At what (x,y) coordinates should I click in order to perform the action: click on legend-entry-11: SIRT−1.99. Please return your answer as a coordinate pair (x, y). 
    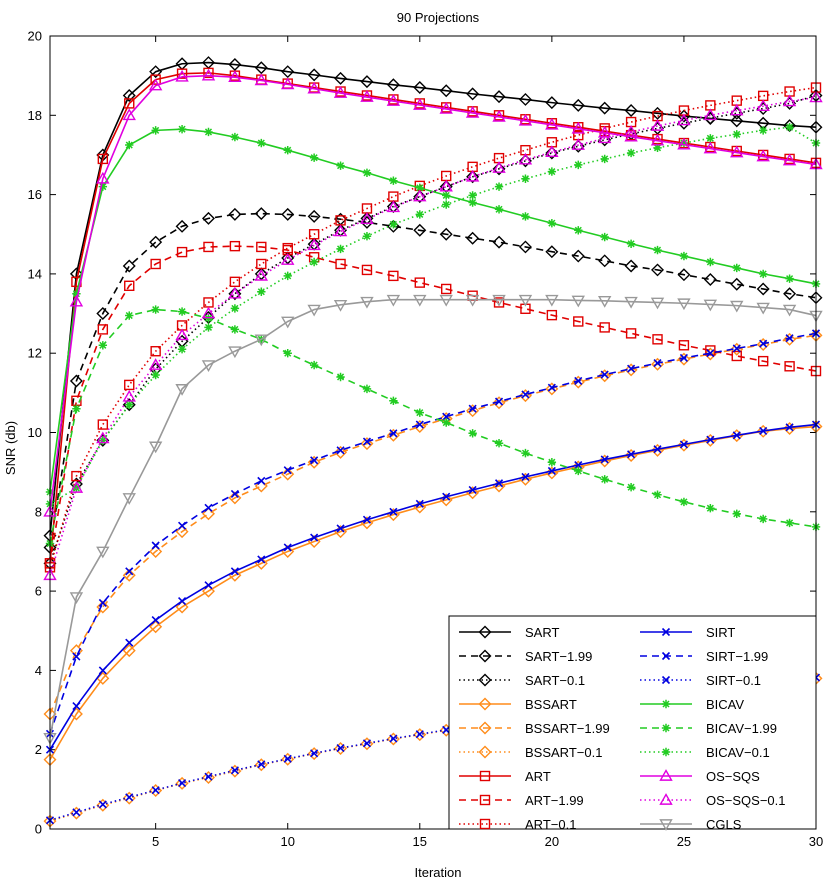
    Looking at the image, I should click on (704, 656).